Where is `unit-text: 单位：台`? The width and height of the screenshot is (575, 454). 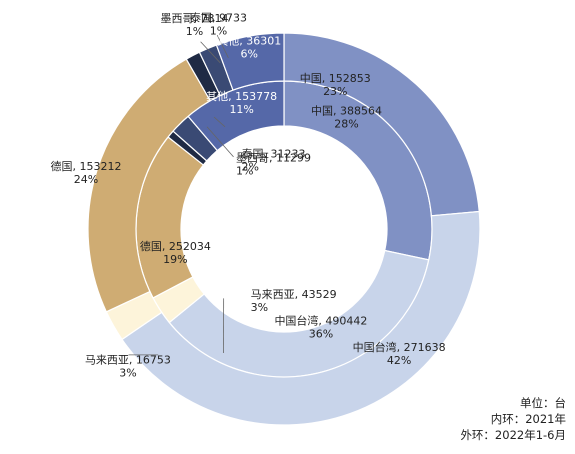 unit-text: 单位：台 is located at coordinates (513, 403).